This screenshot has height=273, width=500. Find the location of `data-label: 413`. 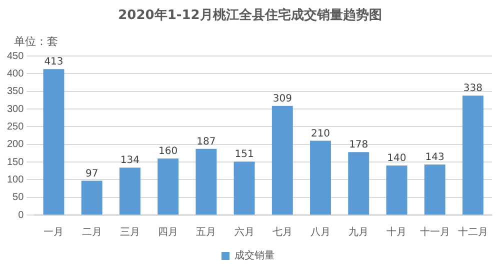

data-label: 413 is located at coordinates (54, 62).